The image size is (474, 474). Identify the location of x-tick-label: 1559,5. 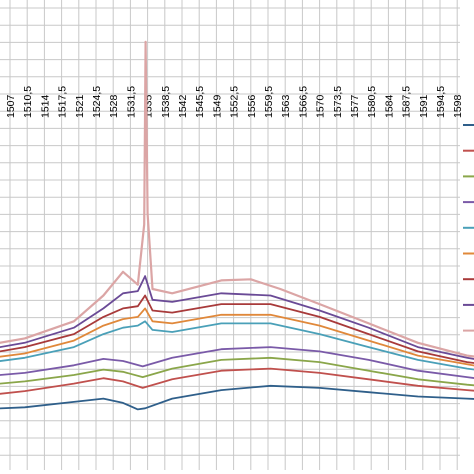
(269, 102).